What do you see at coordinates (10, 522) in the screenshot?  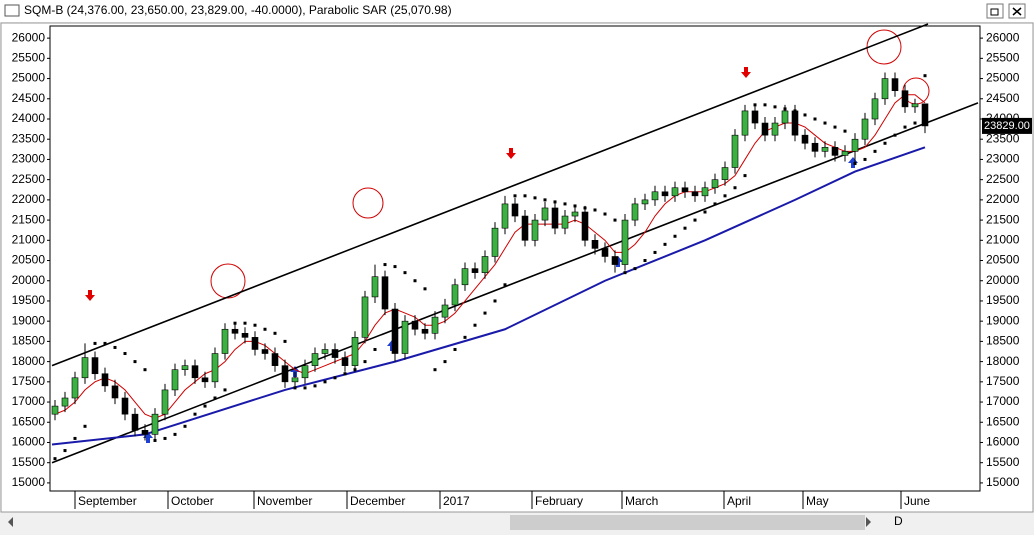 I see `scroll-left` at bounding box center [10, 522].